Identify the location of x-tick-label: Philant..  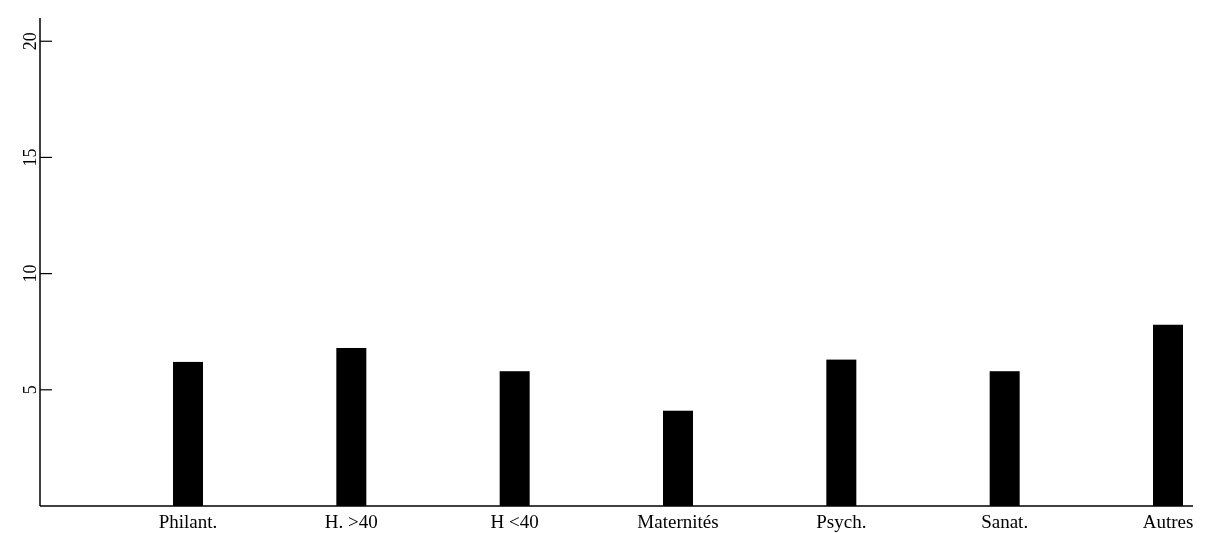
(188, 521).